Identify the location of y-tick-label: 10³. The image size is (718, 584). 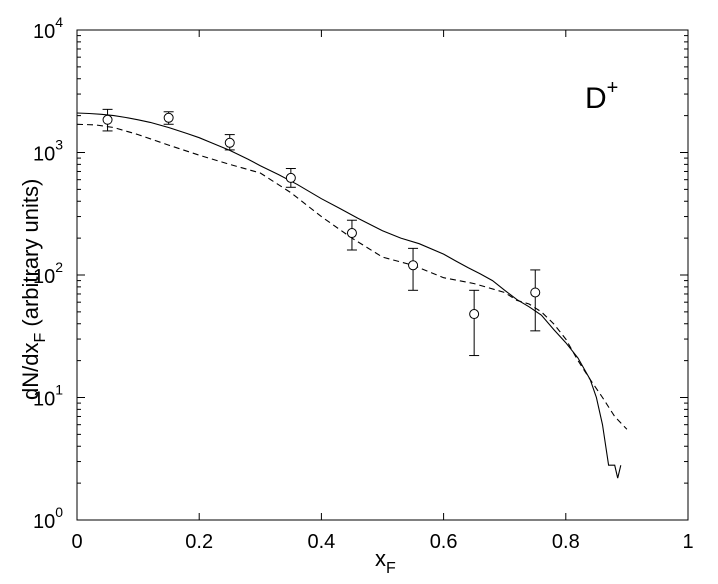
(48, 151).